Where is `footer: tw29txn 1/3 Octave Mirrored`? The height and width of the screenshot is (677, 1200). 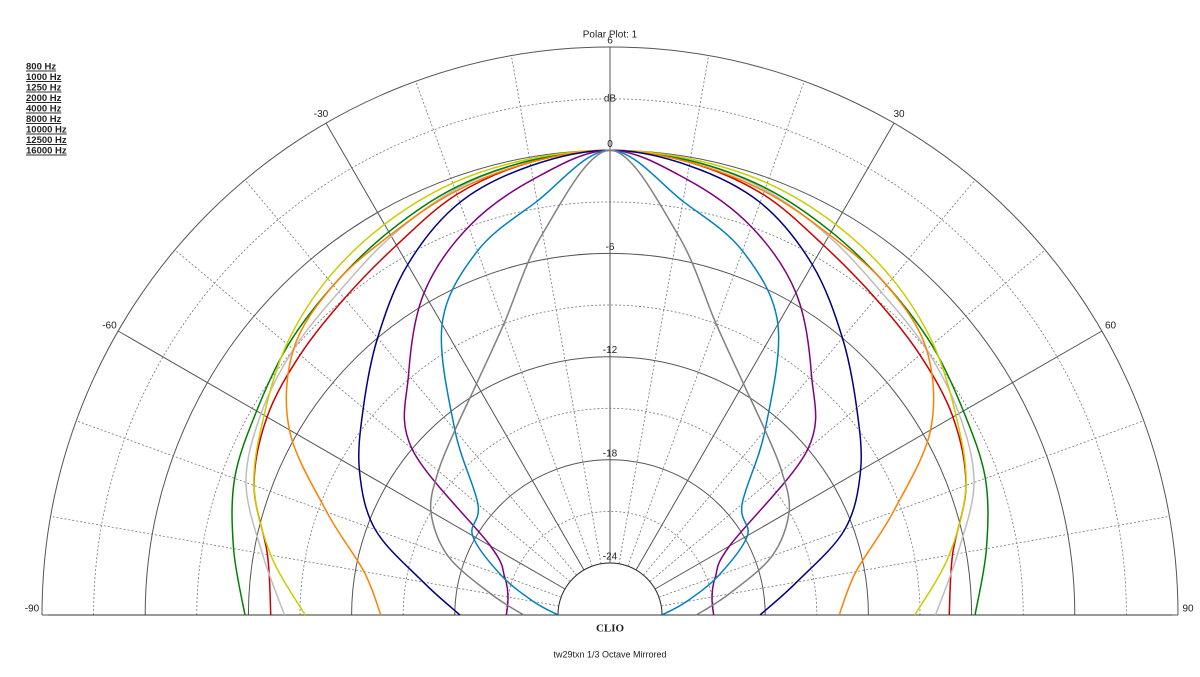 footer: tw29txn 1/3 Octave Mirrored is located at coordinates (609, 654).